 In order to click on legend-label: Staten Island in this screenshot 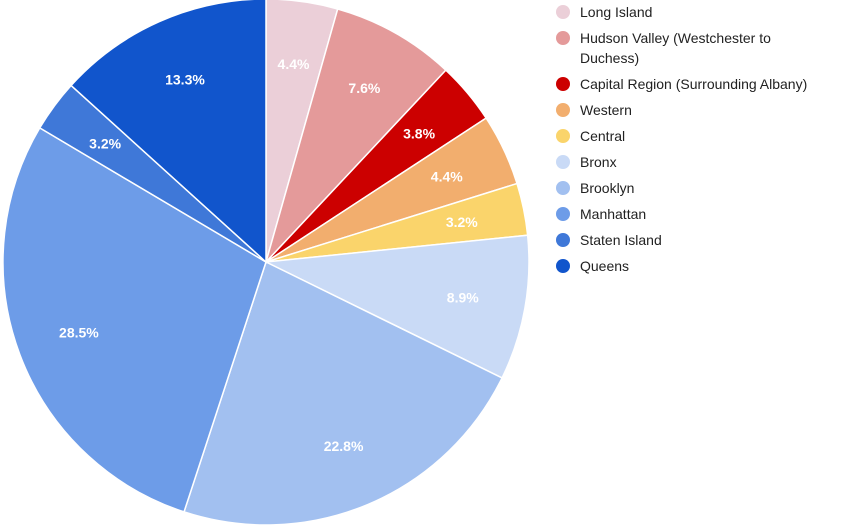, I will do `click(621, 240)`.